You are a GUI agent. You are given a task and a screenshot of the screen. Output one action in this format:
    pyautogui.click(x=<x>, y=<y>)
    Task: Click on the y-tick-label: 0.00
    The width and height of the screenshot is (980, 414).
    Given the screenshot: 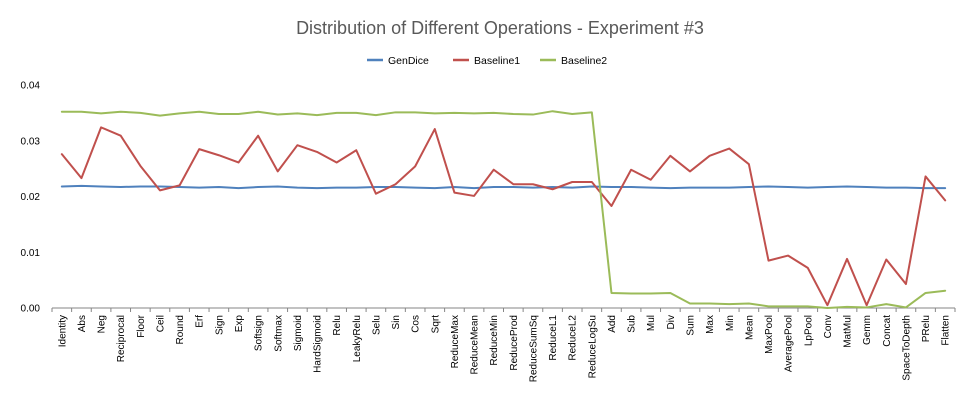 What is the action you would take?
    pyautogui.click(x=31, y=309)
    